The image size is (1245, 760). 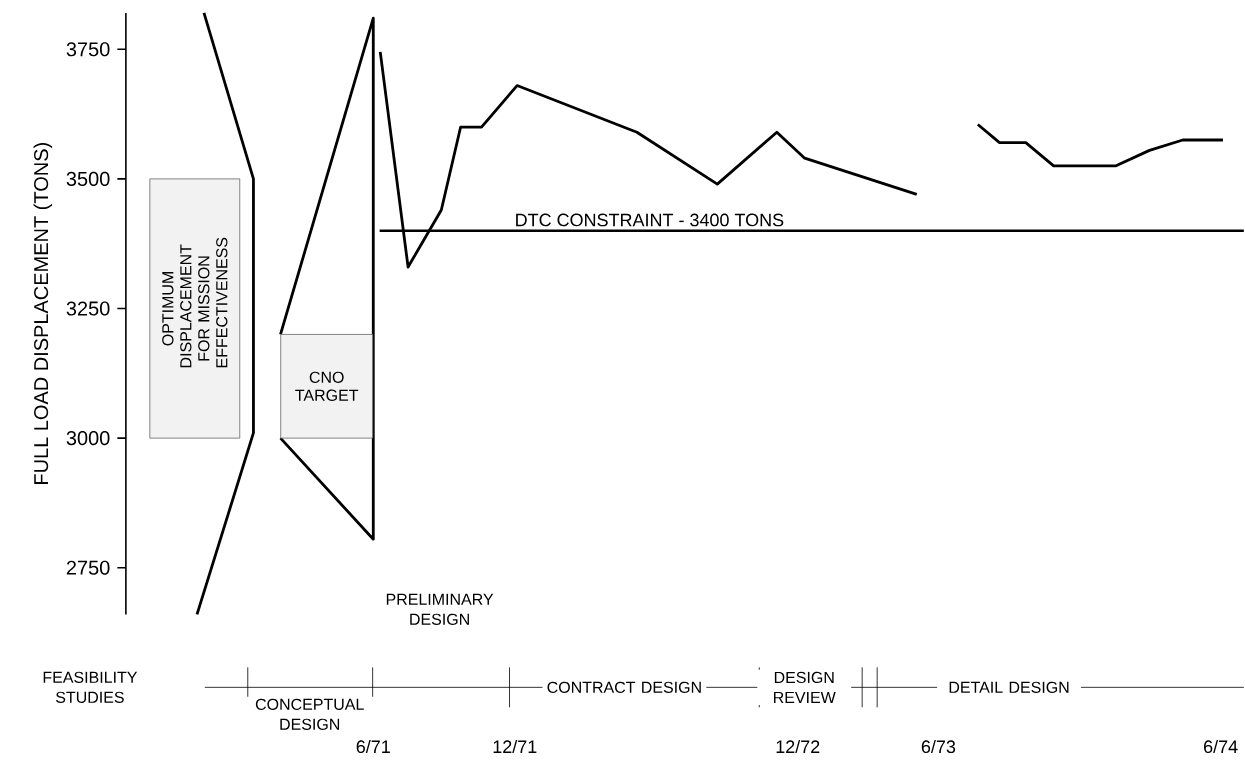 What do you see at coordinates (88, 567) in the screenshot?
I see `y-tick-label: 2750` at bounding box center [88, 567].